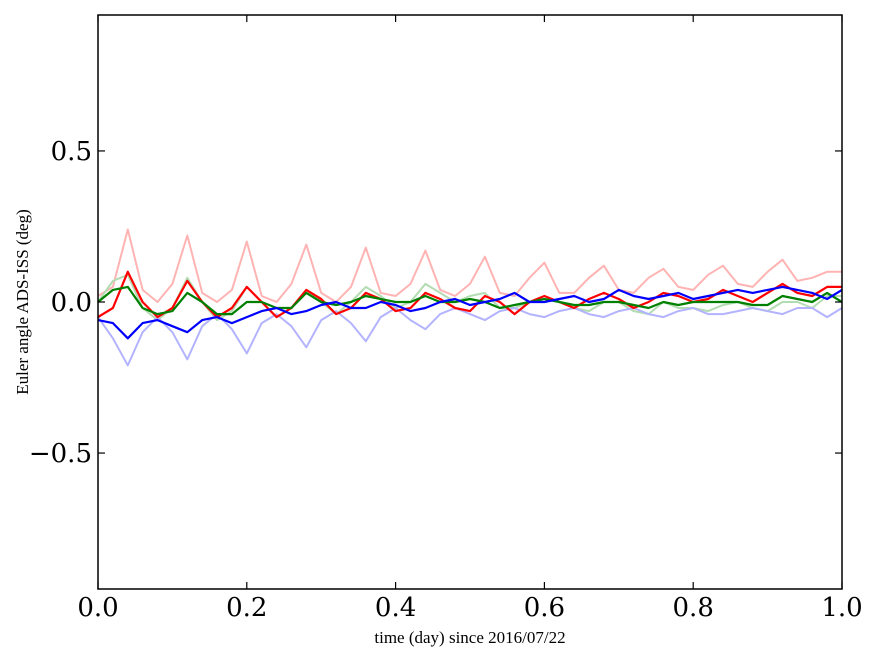  I want to click on series-line-roll-light, so click(469, 265).